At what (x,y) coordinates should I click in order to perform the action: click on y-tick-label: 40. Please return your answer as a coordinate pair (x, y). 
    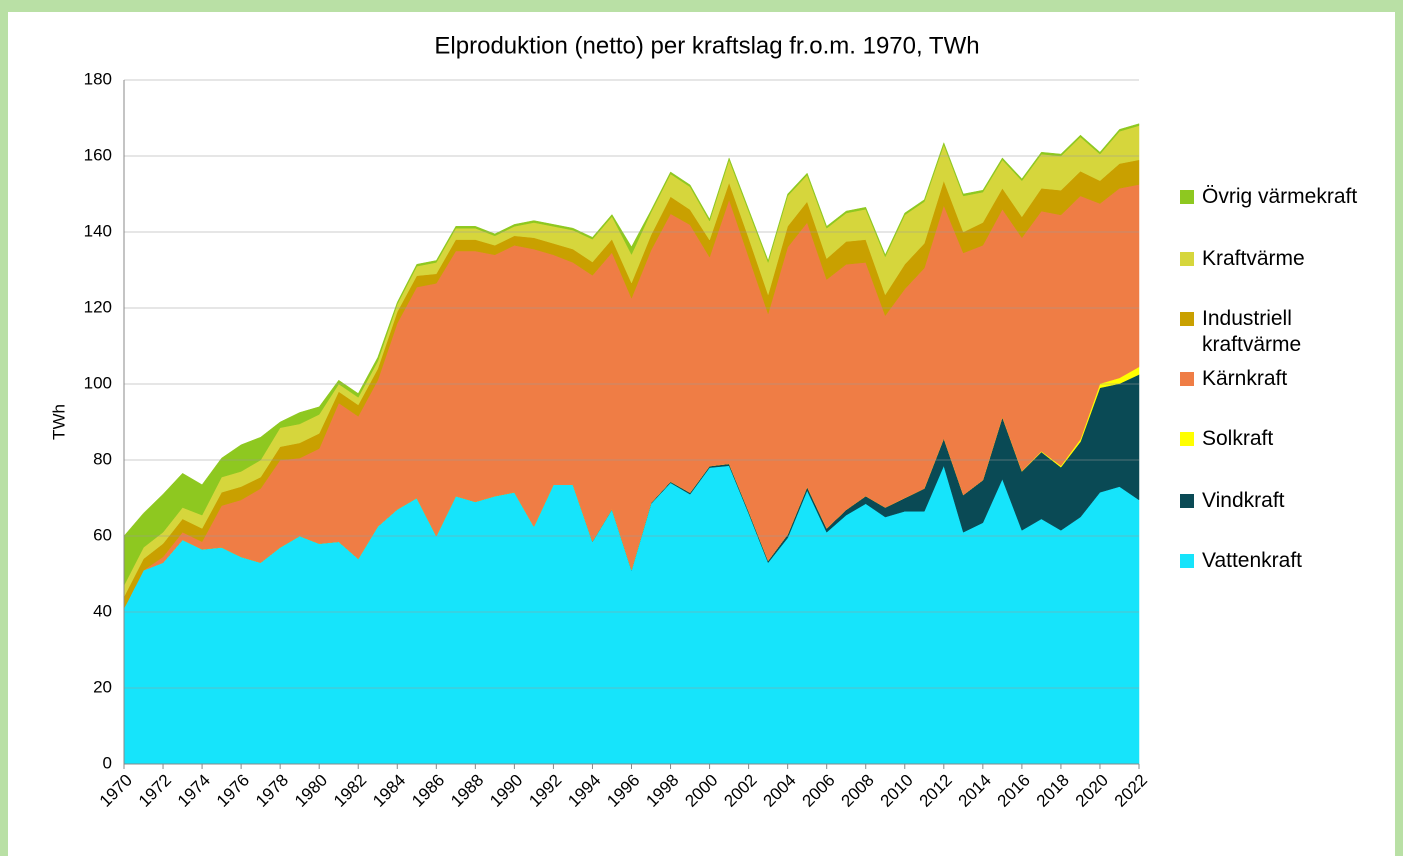
    Looking at the image, I should click on (102, 610).